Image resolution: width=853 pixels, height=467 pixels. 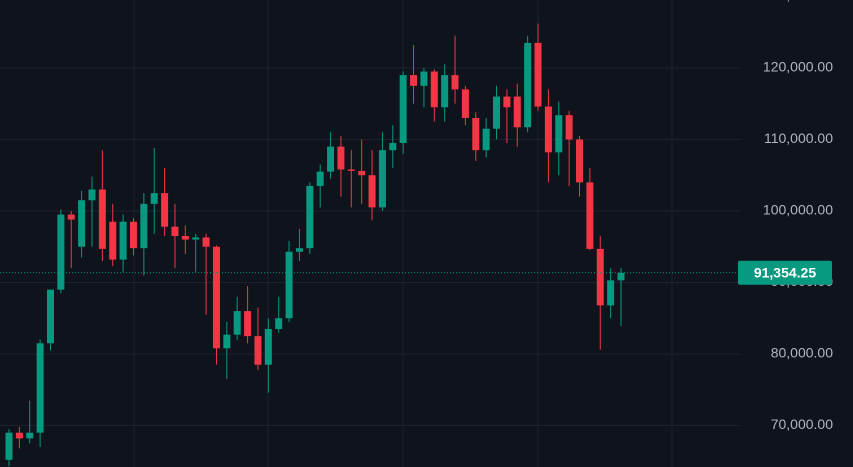 I want to click on price-label: 91,354.25, so click(x=785, y=273).